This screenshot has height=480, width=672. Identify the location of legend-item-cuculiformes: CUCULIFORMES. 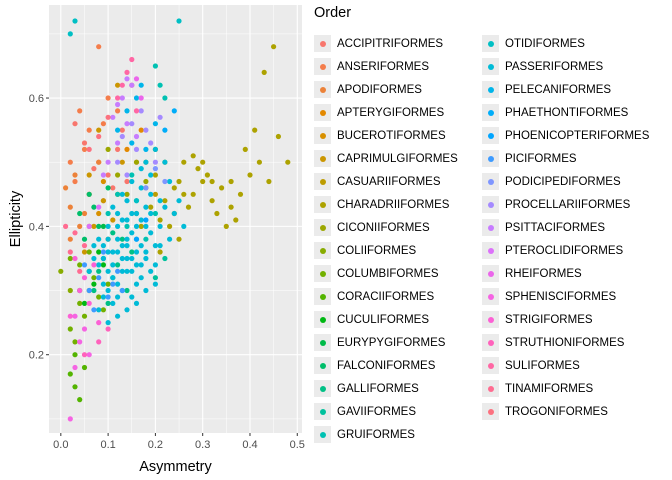
(398, 319).